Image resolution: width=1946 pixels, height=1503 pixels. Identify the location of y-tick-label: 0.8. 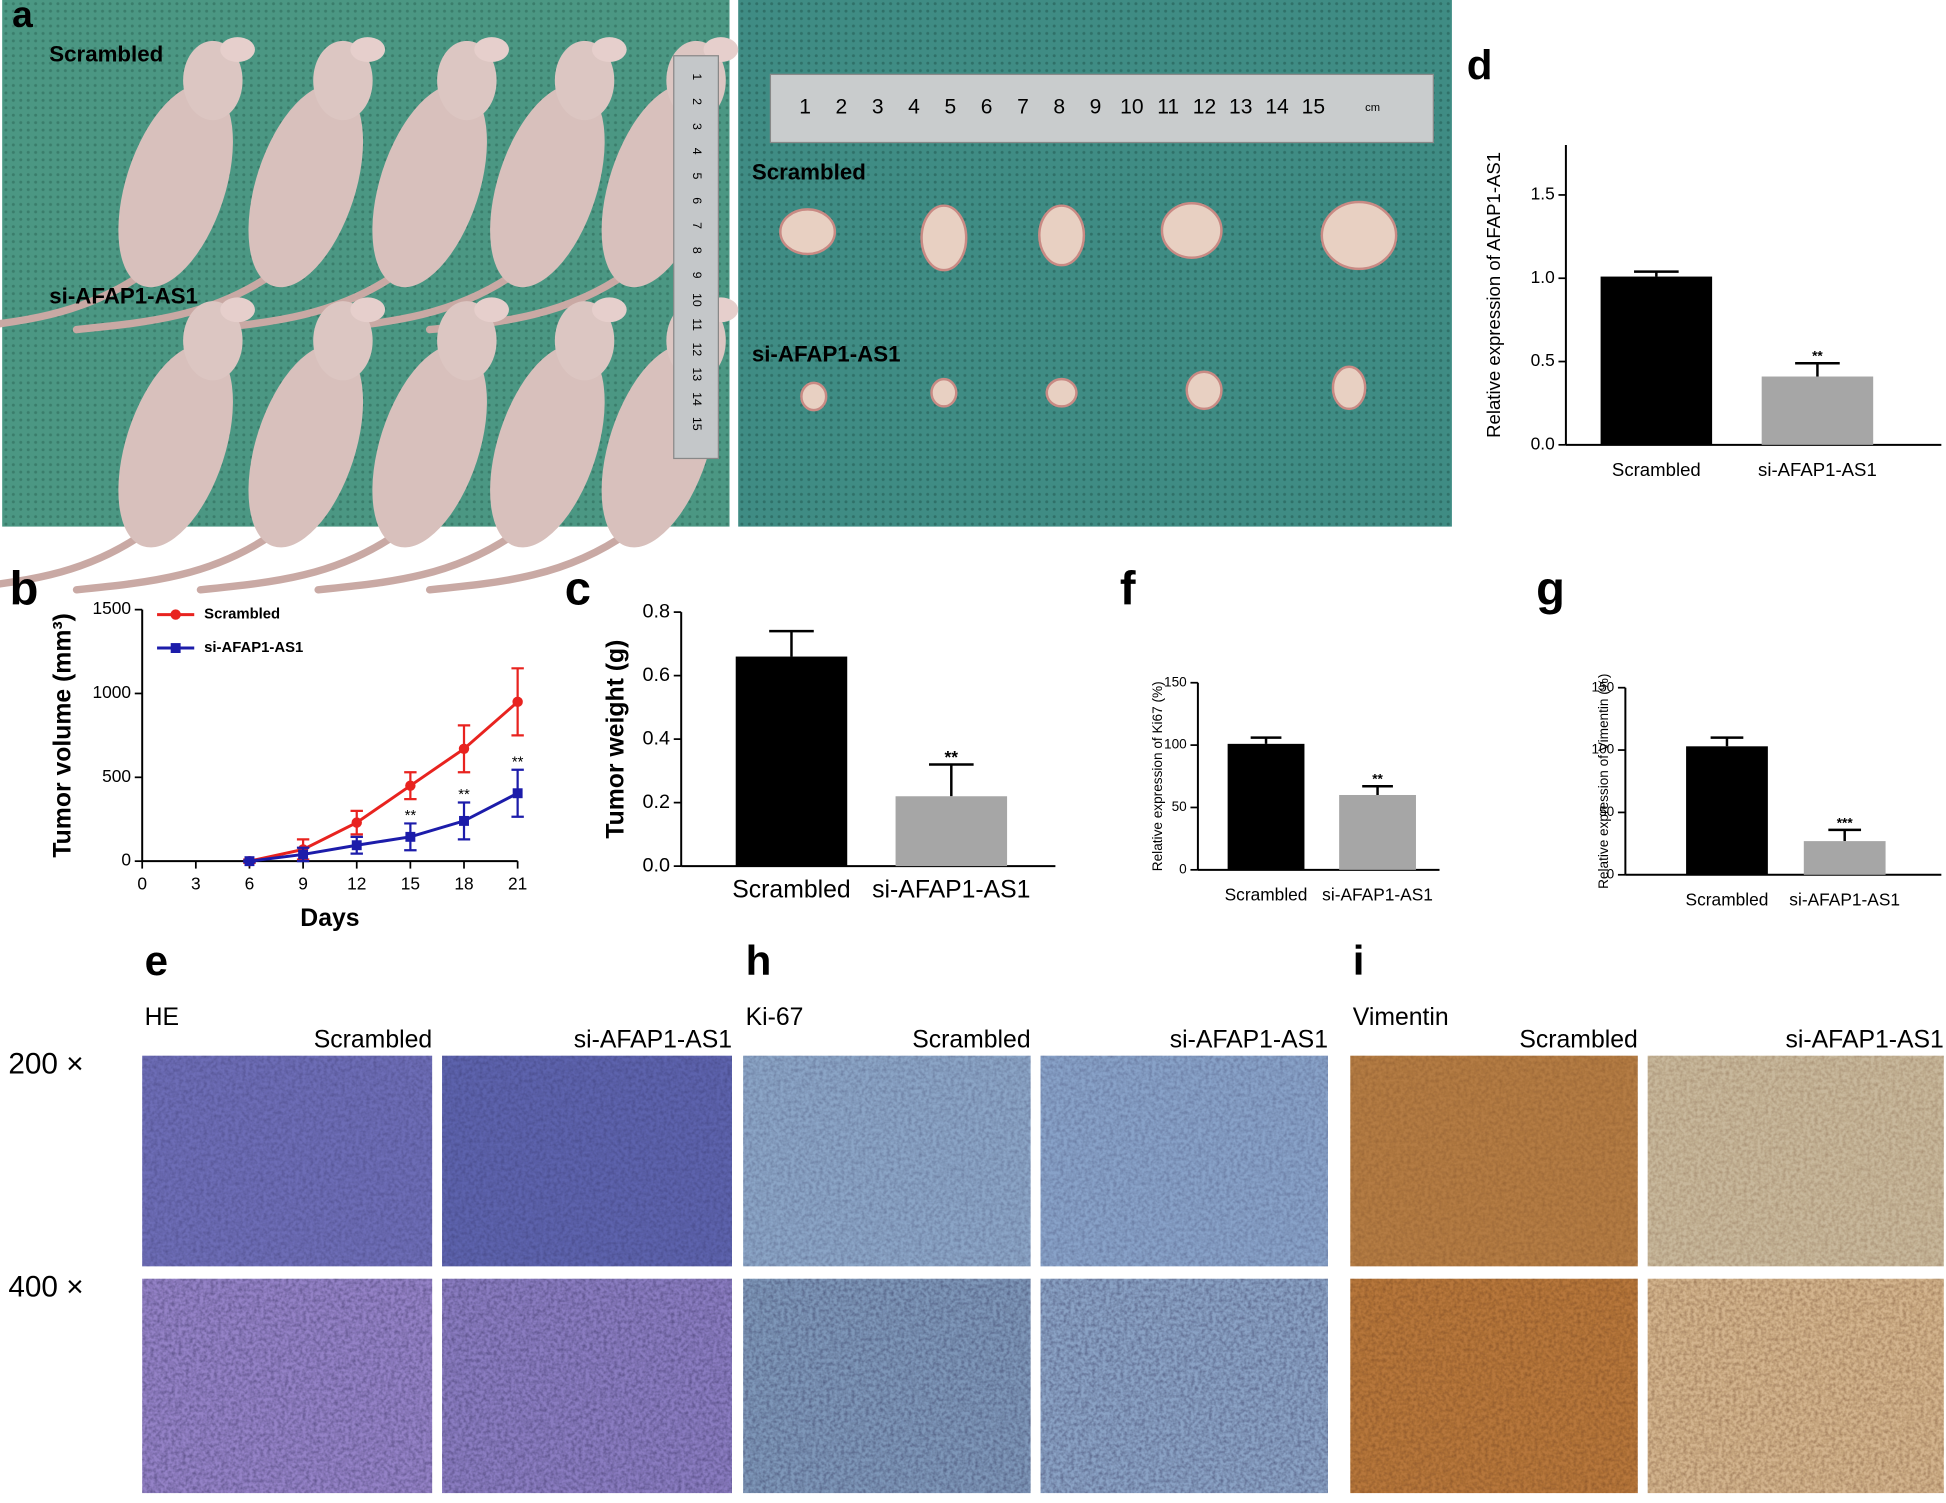
(656, 611).